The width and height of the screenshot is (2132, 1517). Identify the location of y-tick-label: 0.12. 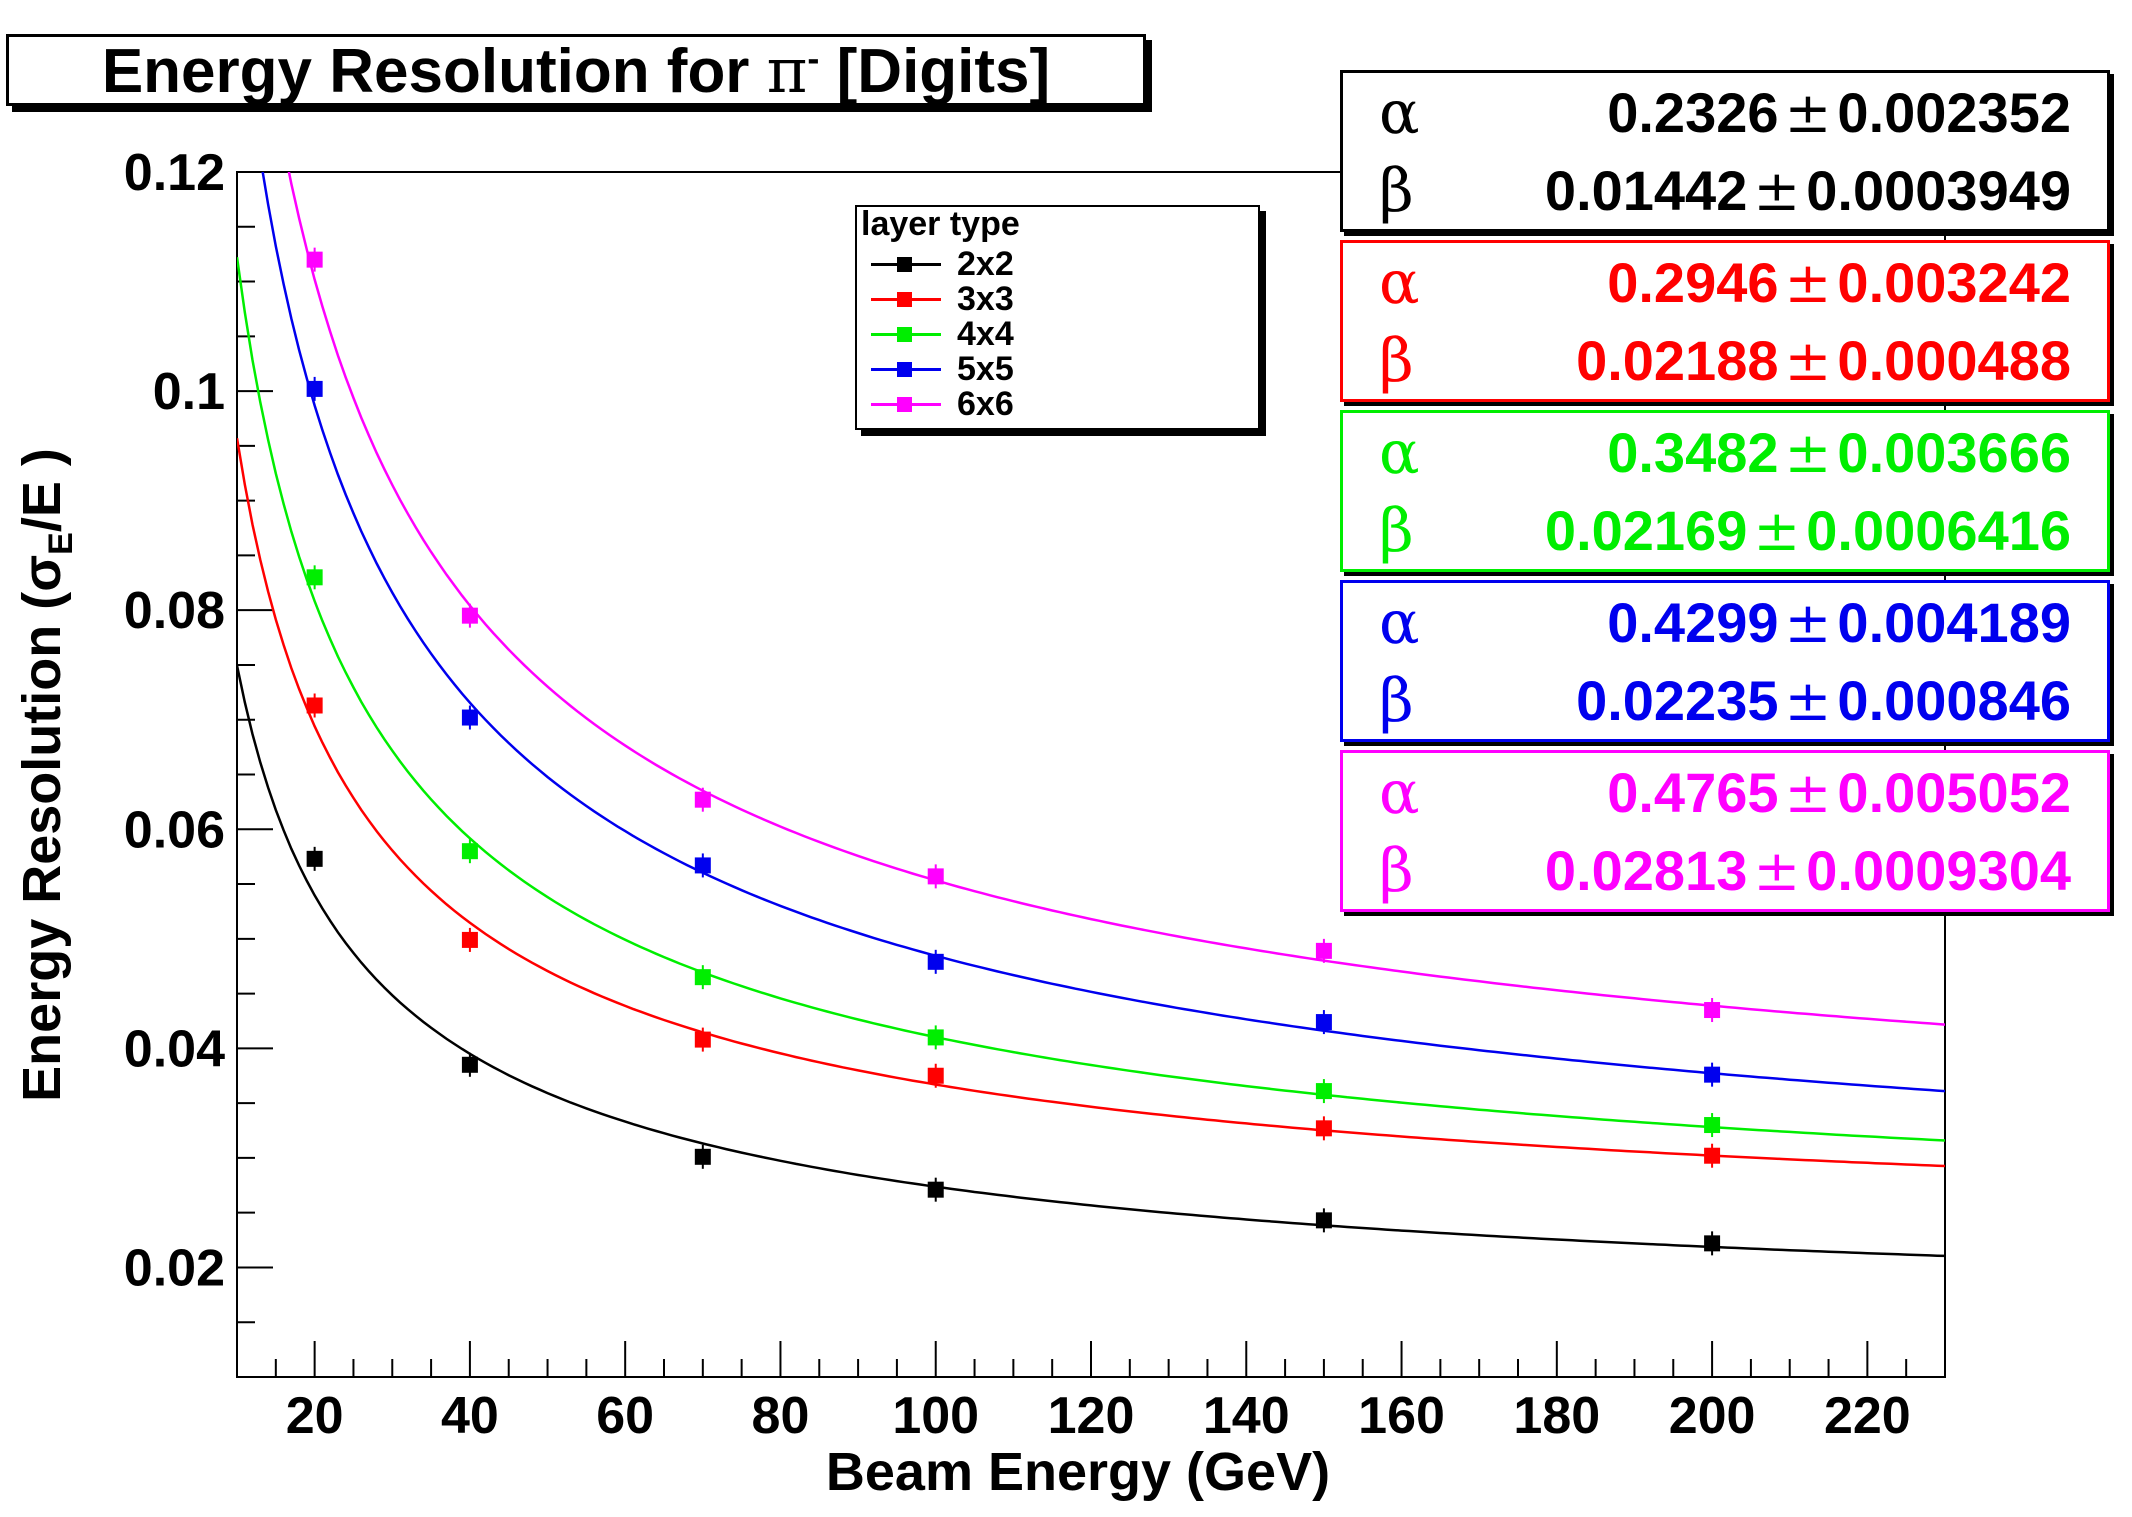
(174, 173).